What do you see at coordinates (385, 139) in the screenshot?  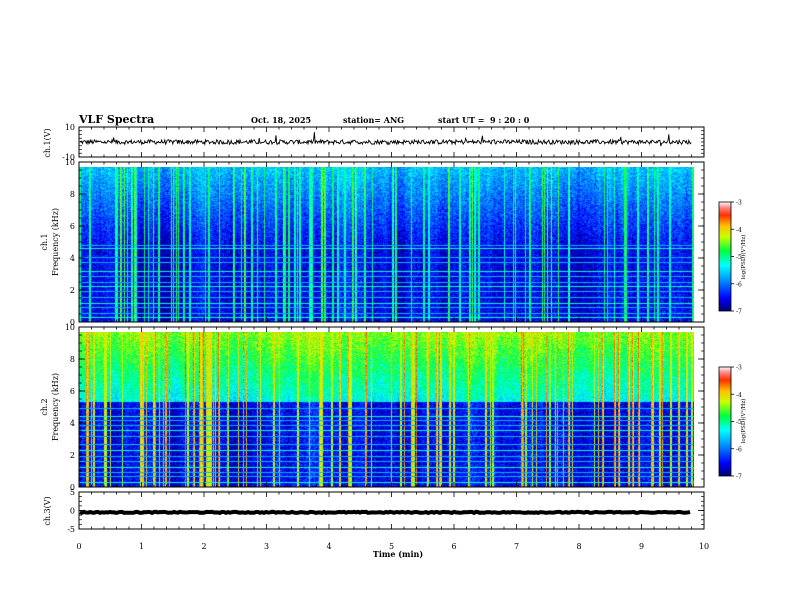 I see `ch1-waveform-line` at bounding box center [385, 139].